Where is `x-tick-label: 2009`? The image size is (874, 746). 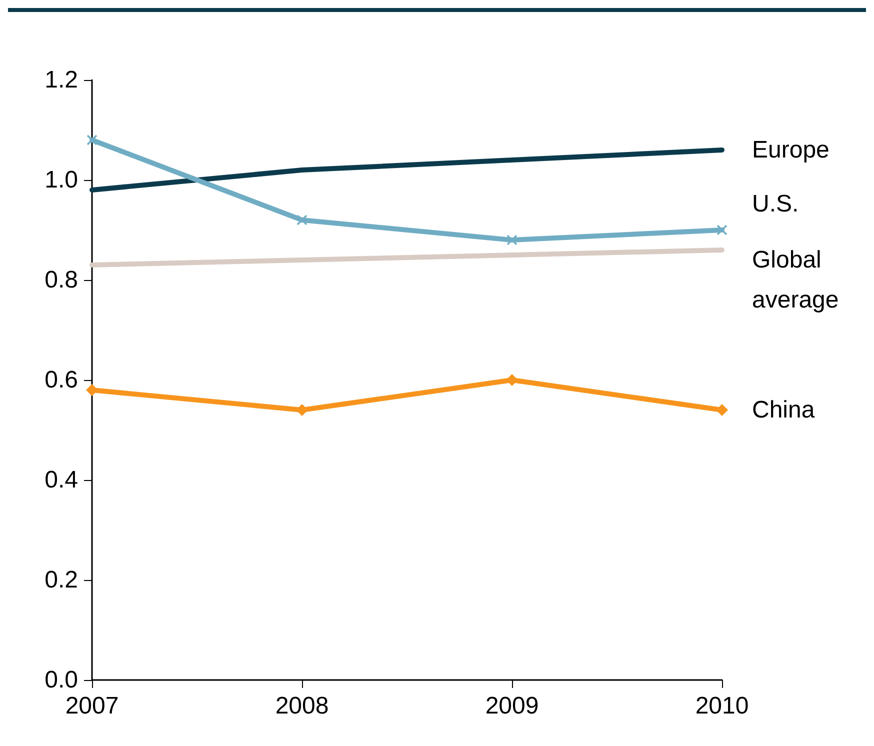 x-tick-label: 2009 is located at coordinates (512, 706).